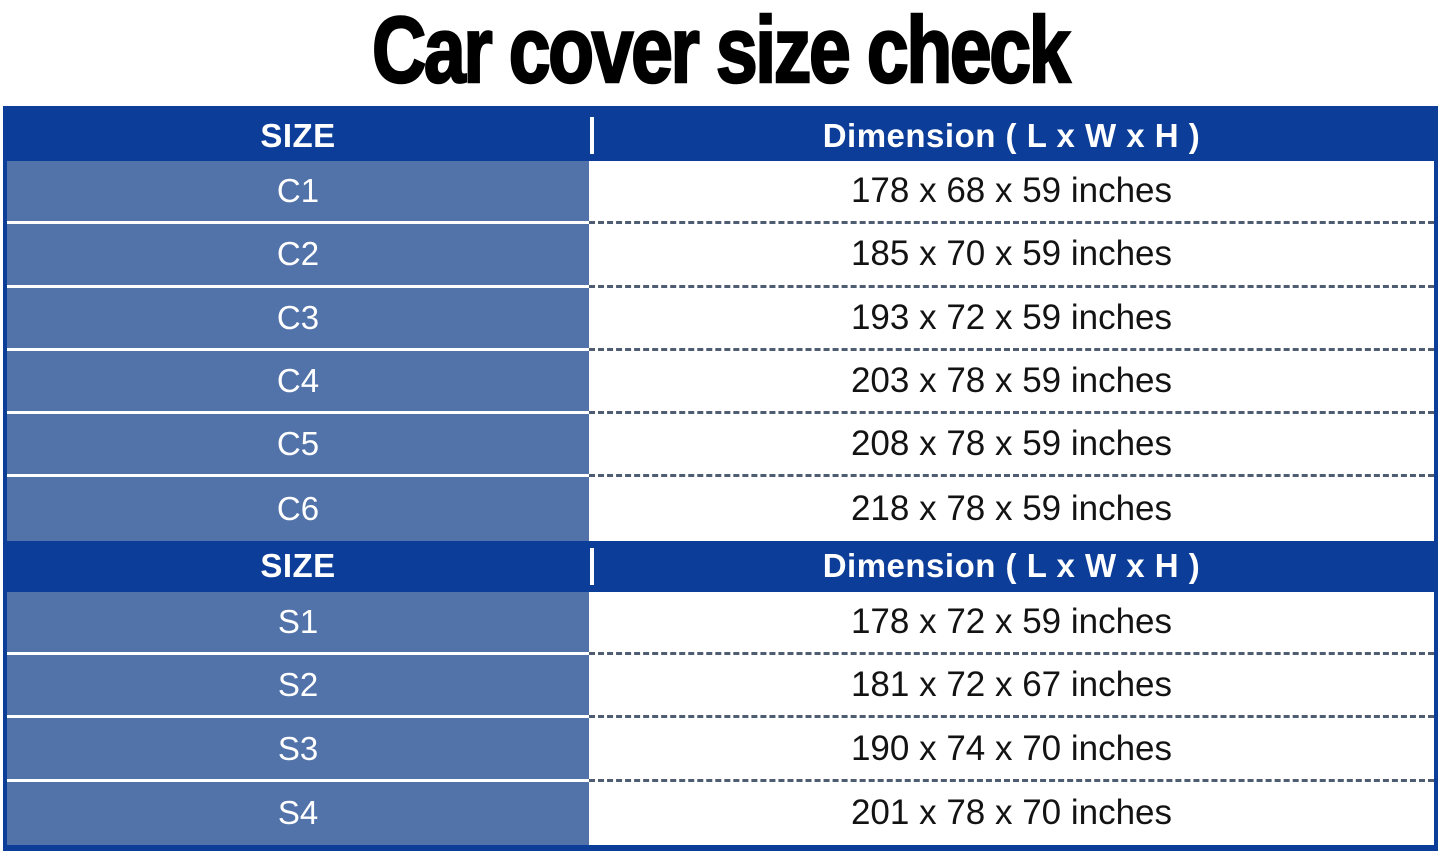 The image size is (1441, 851). Describe the element at coordinates (298, 193) in the screenshot. I see `size-cell: C1` at that location.